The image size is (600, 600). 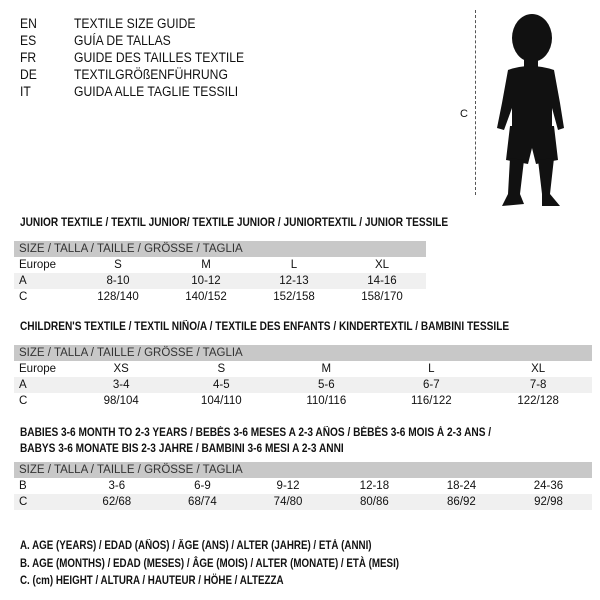 I want to click on table-cell: 8-10, so click(x=118, y=281).